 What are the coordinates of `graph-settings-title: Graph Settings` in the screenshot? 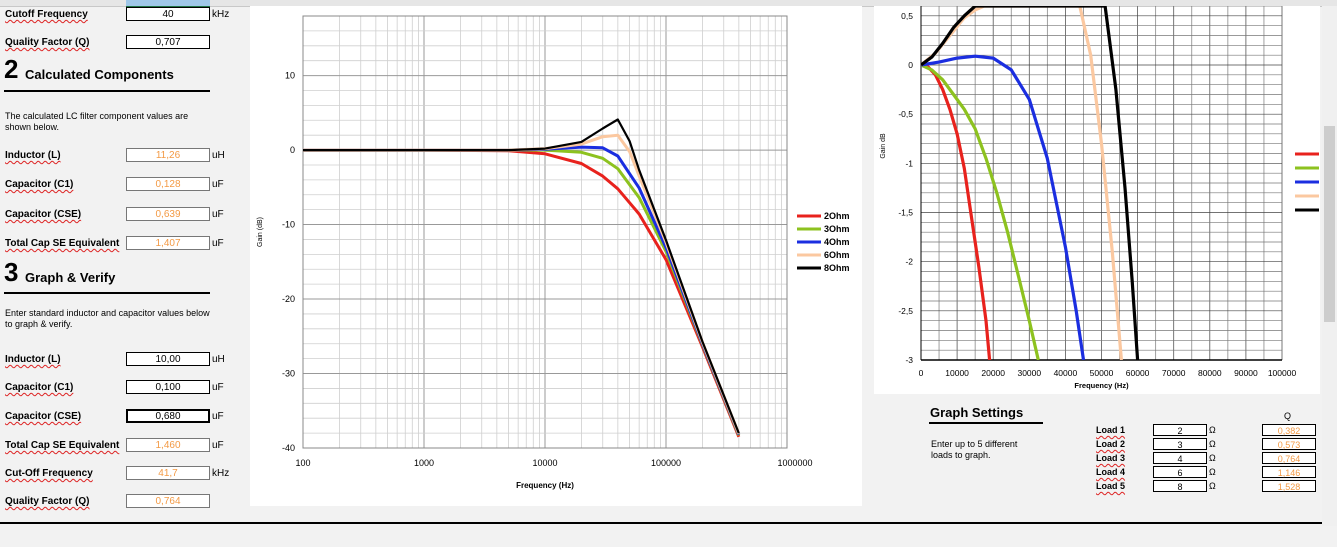 It's located at (977, 412).